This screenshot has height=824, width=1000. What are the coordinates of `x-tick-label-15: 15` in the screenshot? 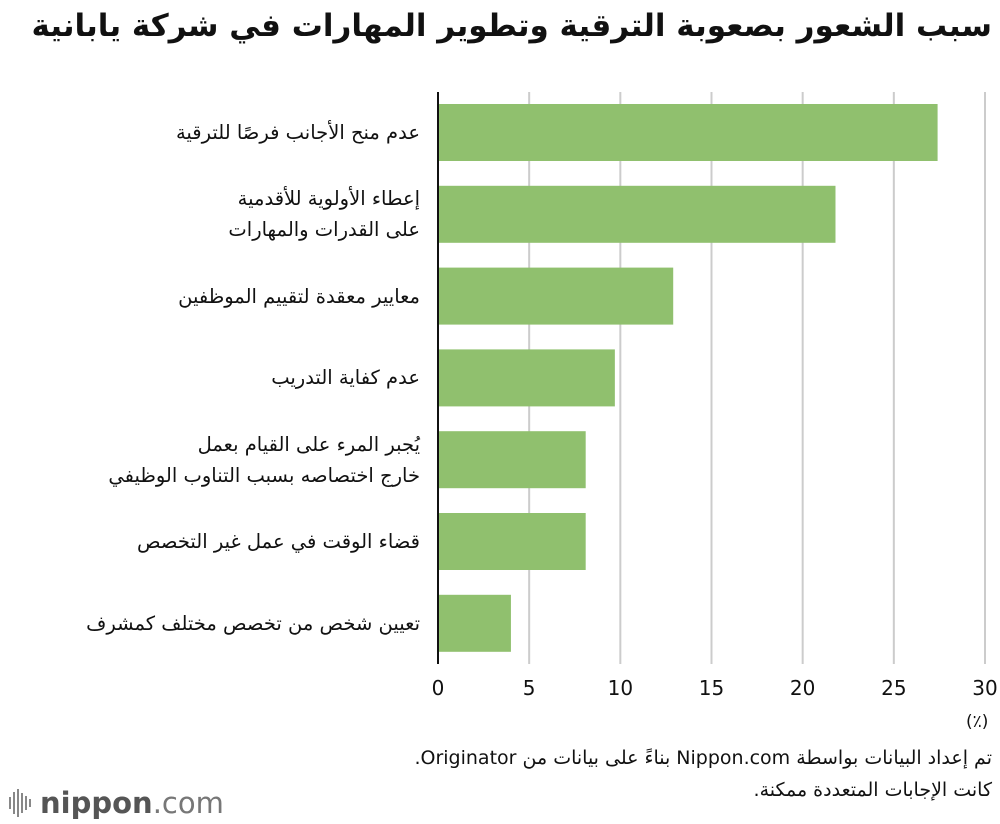 It's located at (711, 688).